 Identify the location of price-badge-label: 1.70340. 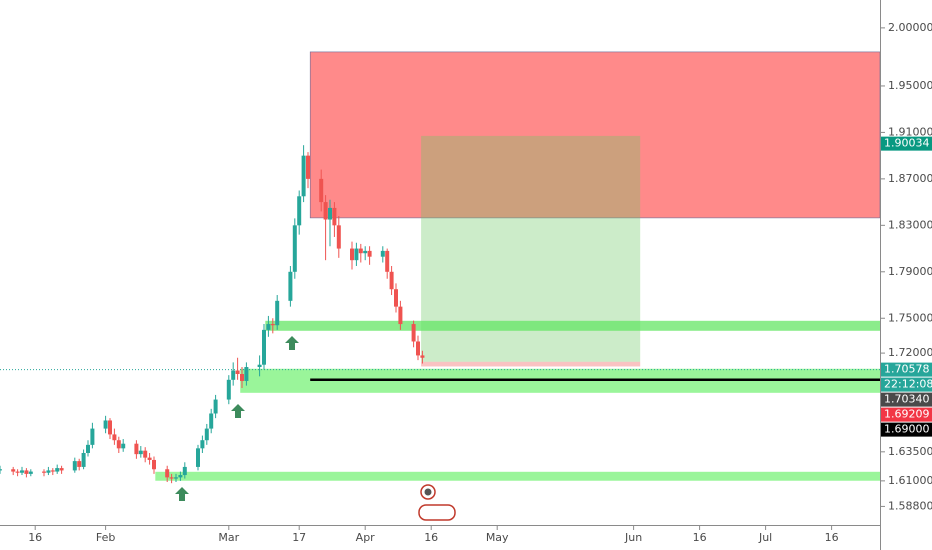
(907, 399).